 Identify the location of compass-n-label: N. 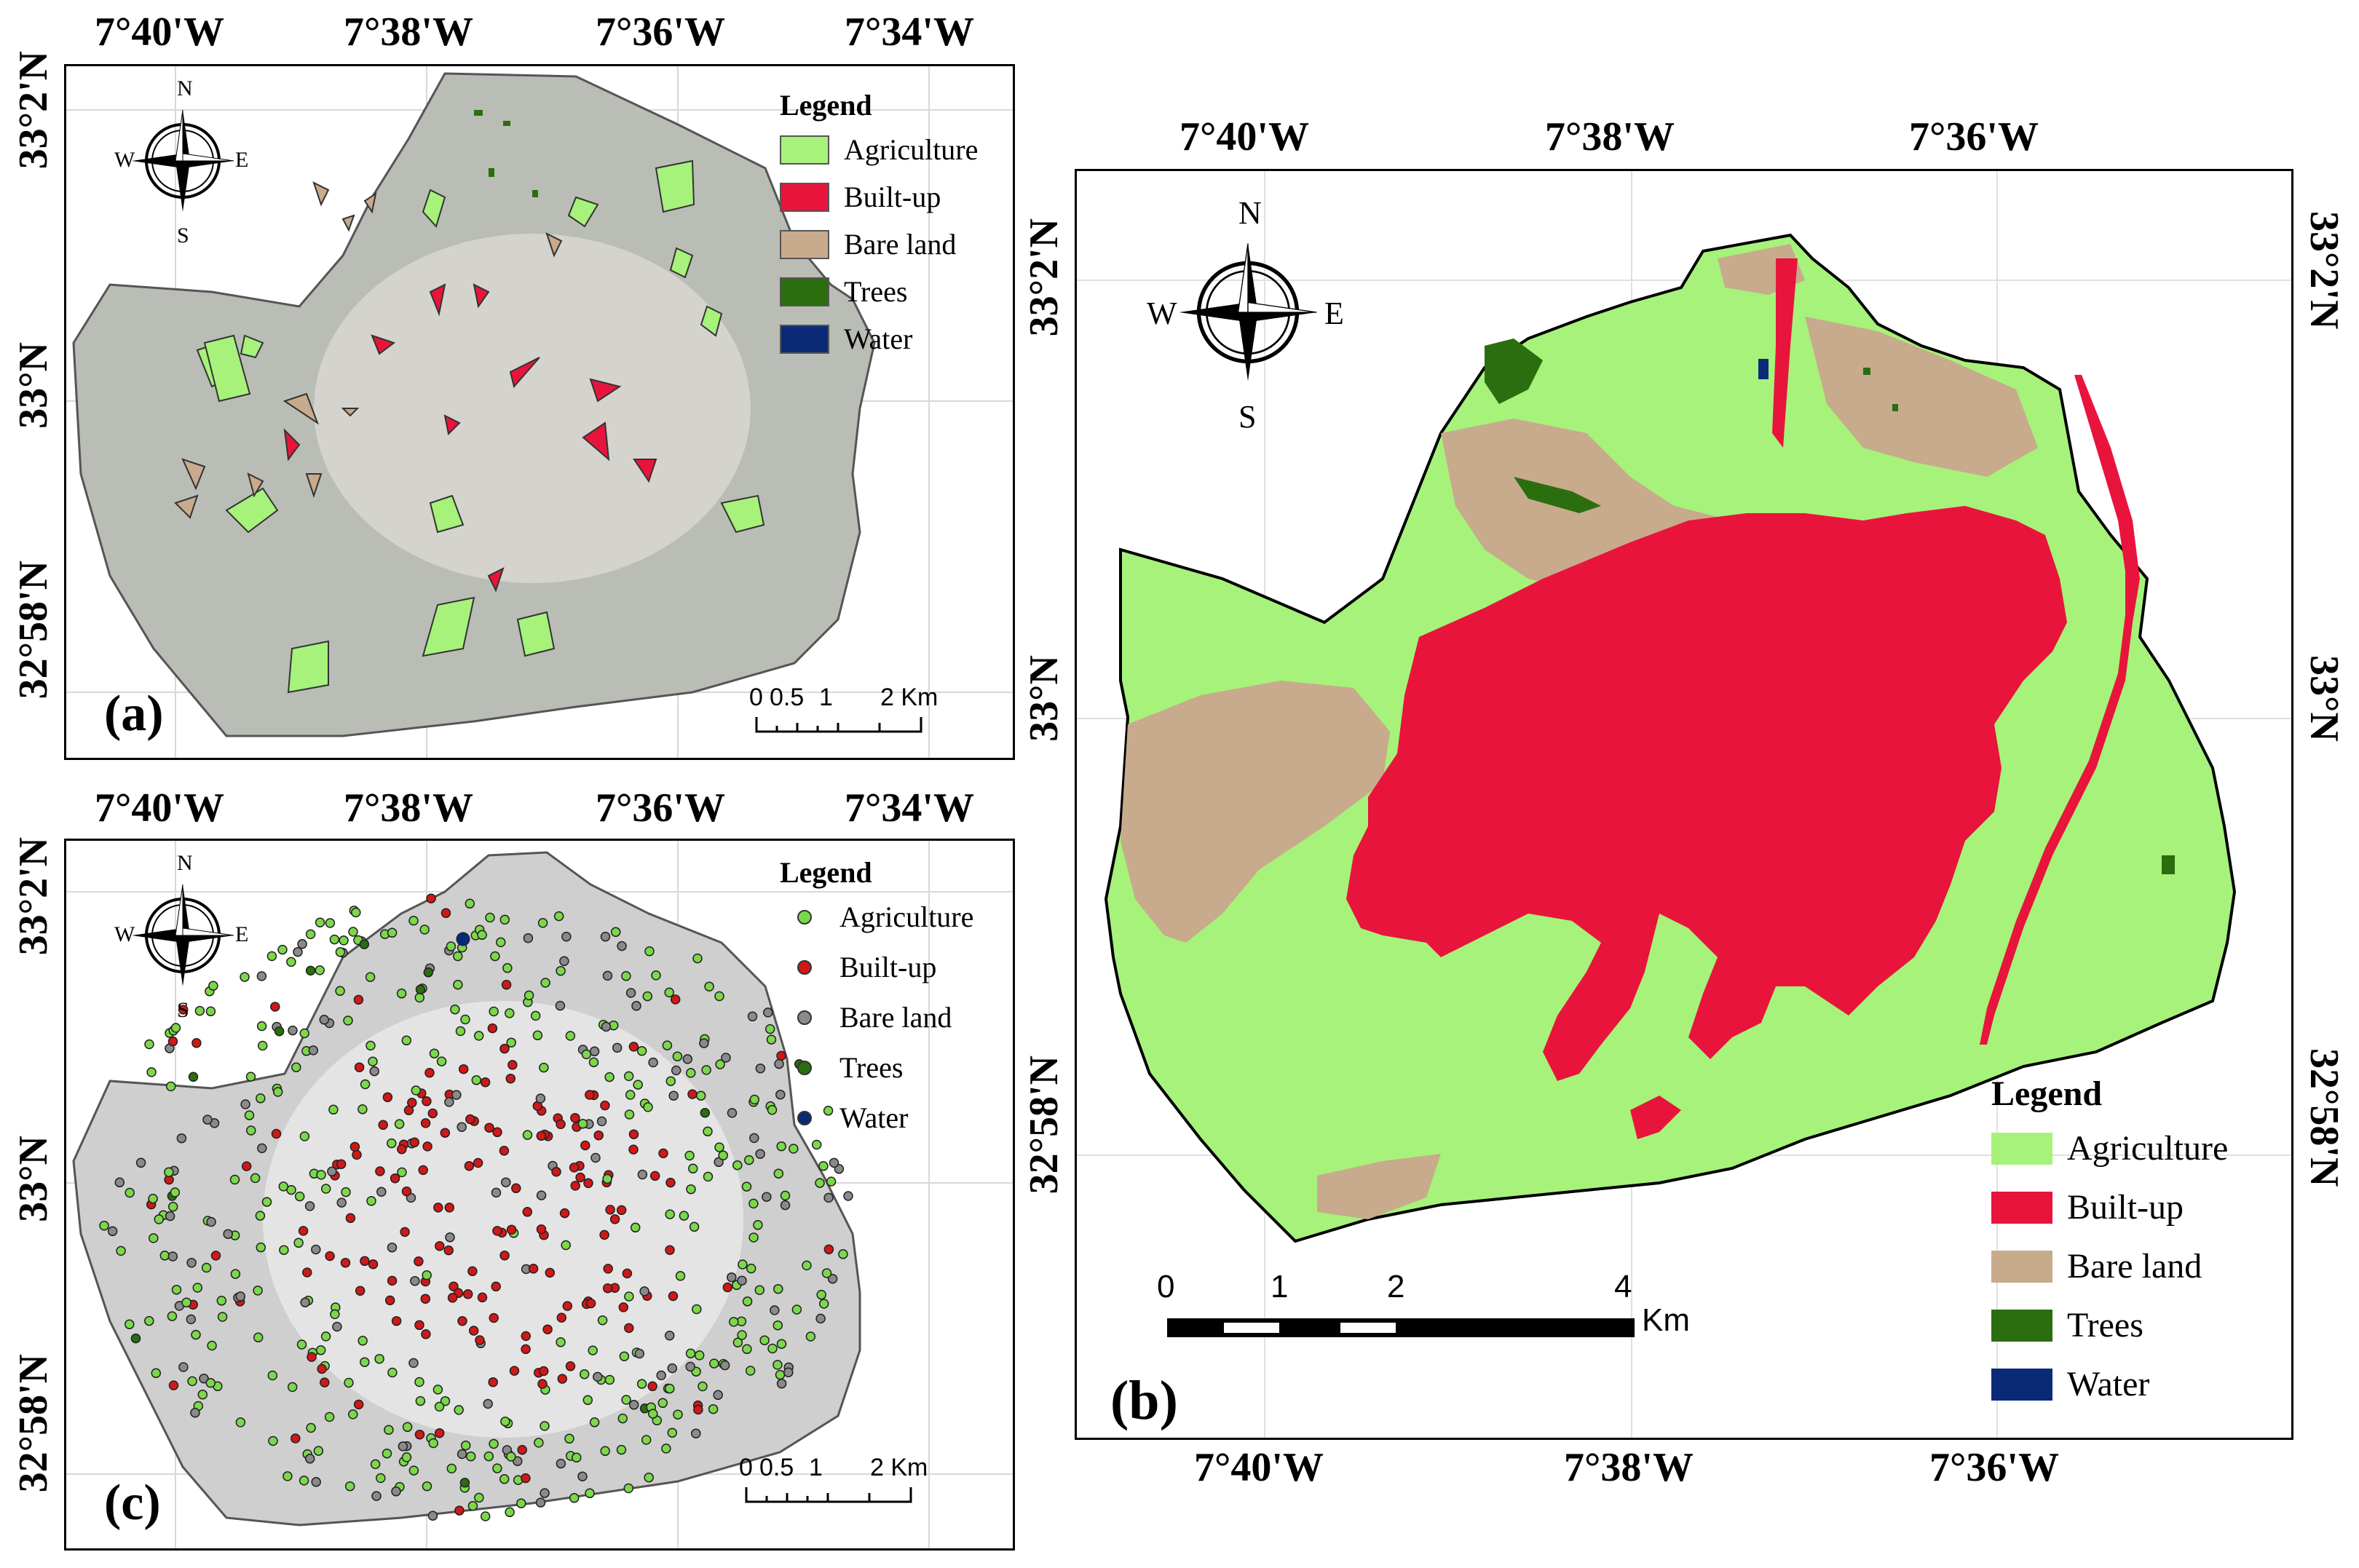
(185, 863).